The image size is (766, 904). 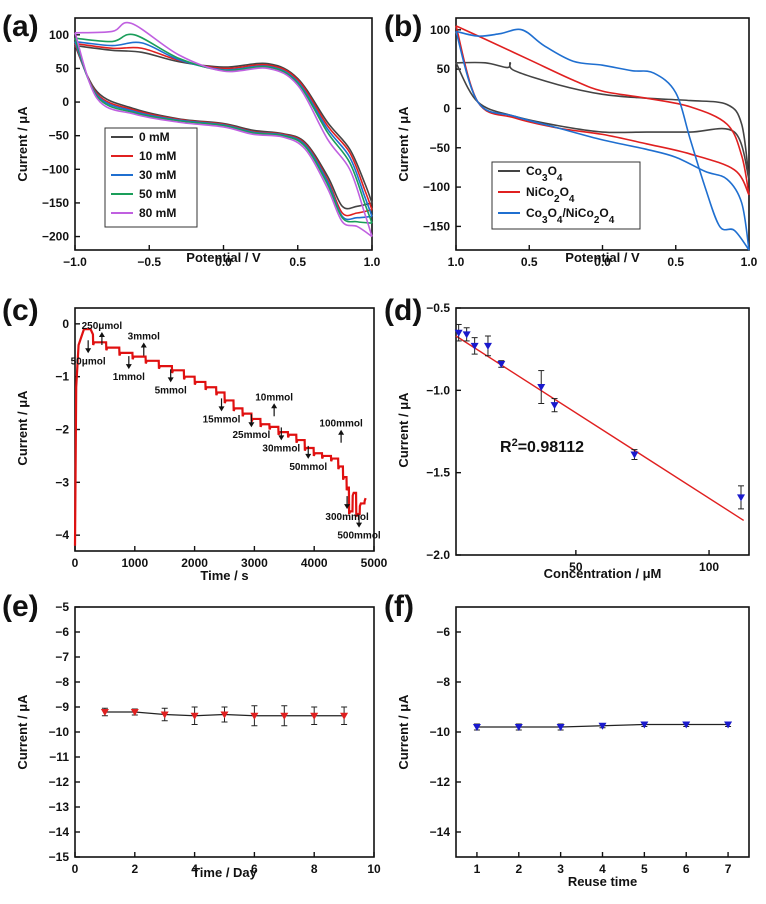 I want to click on y-tick-label: −7, so click(x=62, y=657).